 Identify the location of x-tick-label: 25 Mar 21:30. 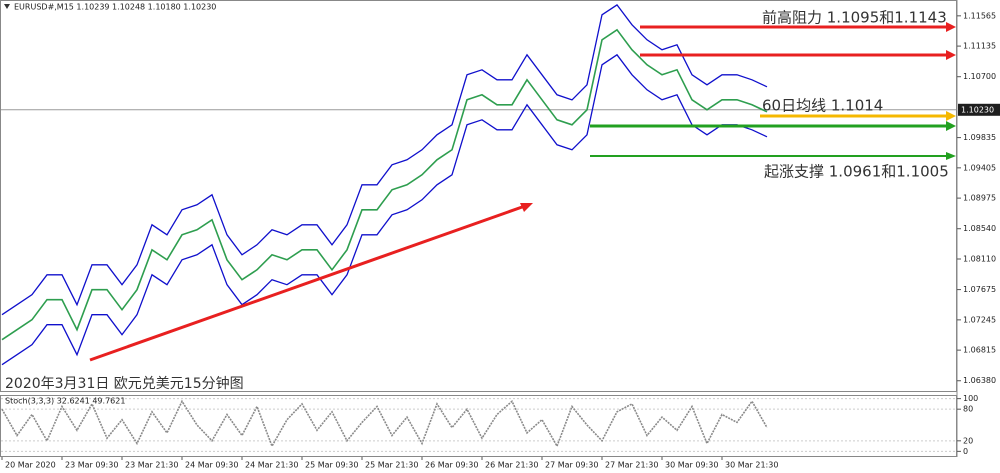
(391, 465).